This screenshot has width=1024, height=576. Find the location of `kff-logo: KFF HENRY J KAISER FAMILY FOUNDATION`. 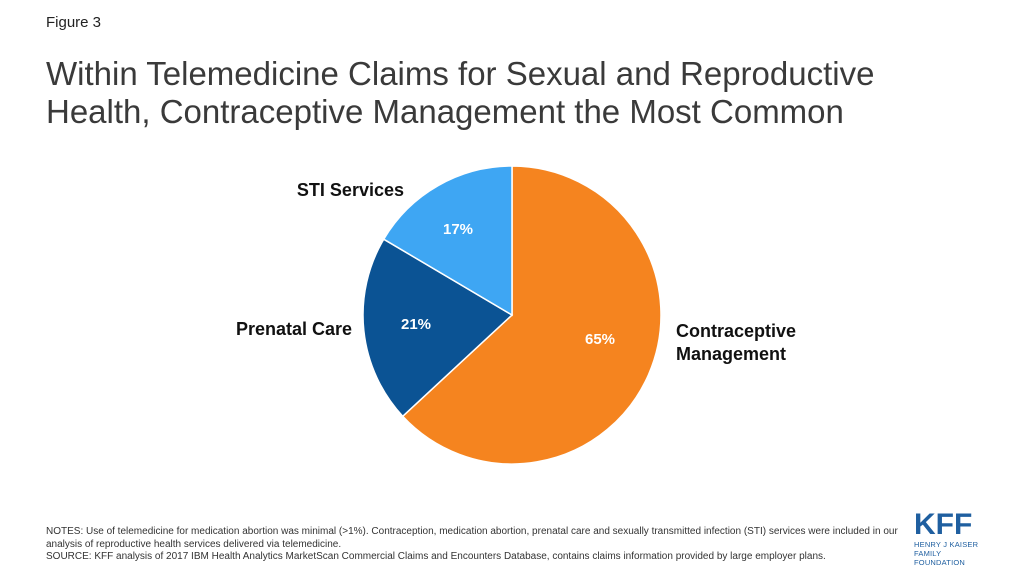

kff-logo: KFF HENRY J KAISER FAMILY FOUNDATION is located at coordinates (954, 538).